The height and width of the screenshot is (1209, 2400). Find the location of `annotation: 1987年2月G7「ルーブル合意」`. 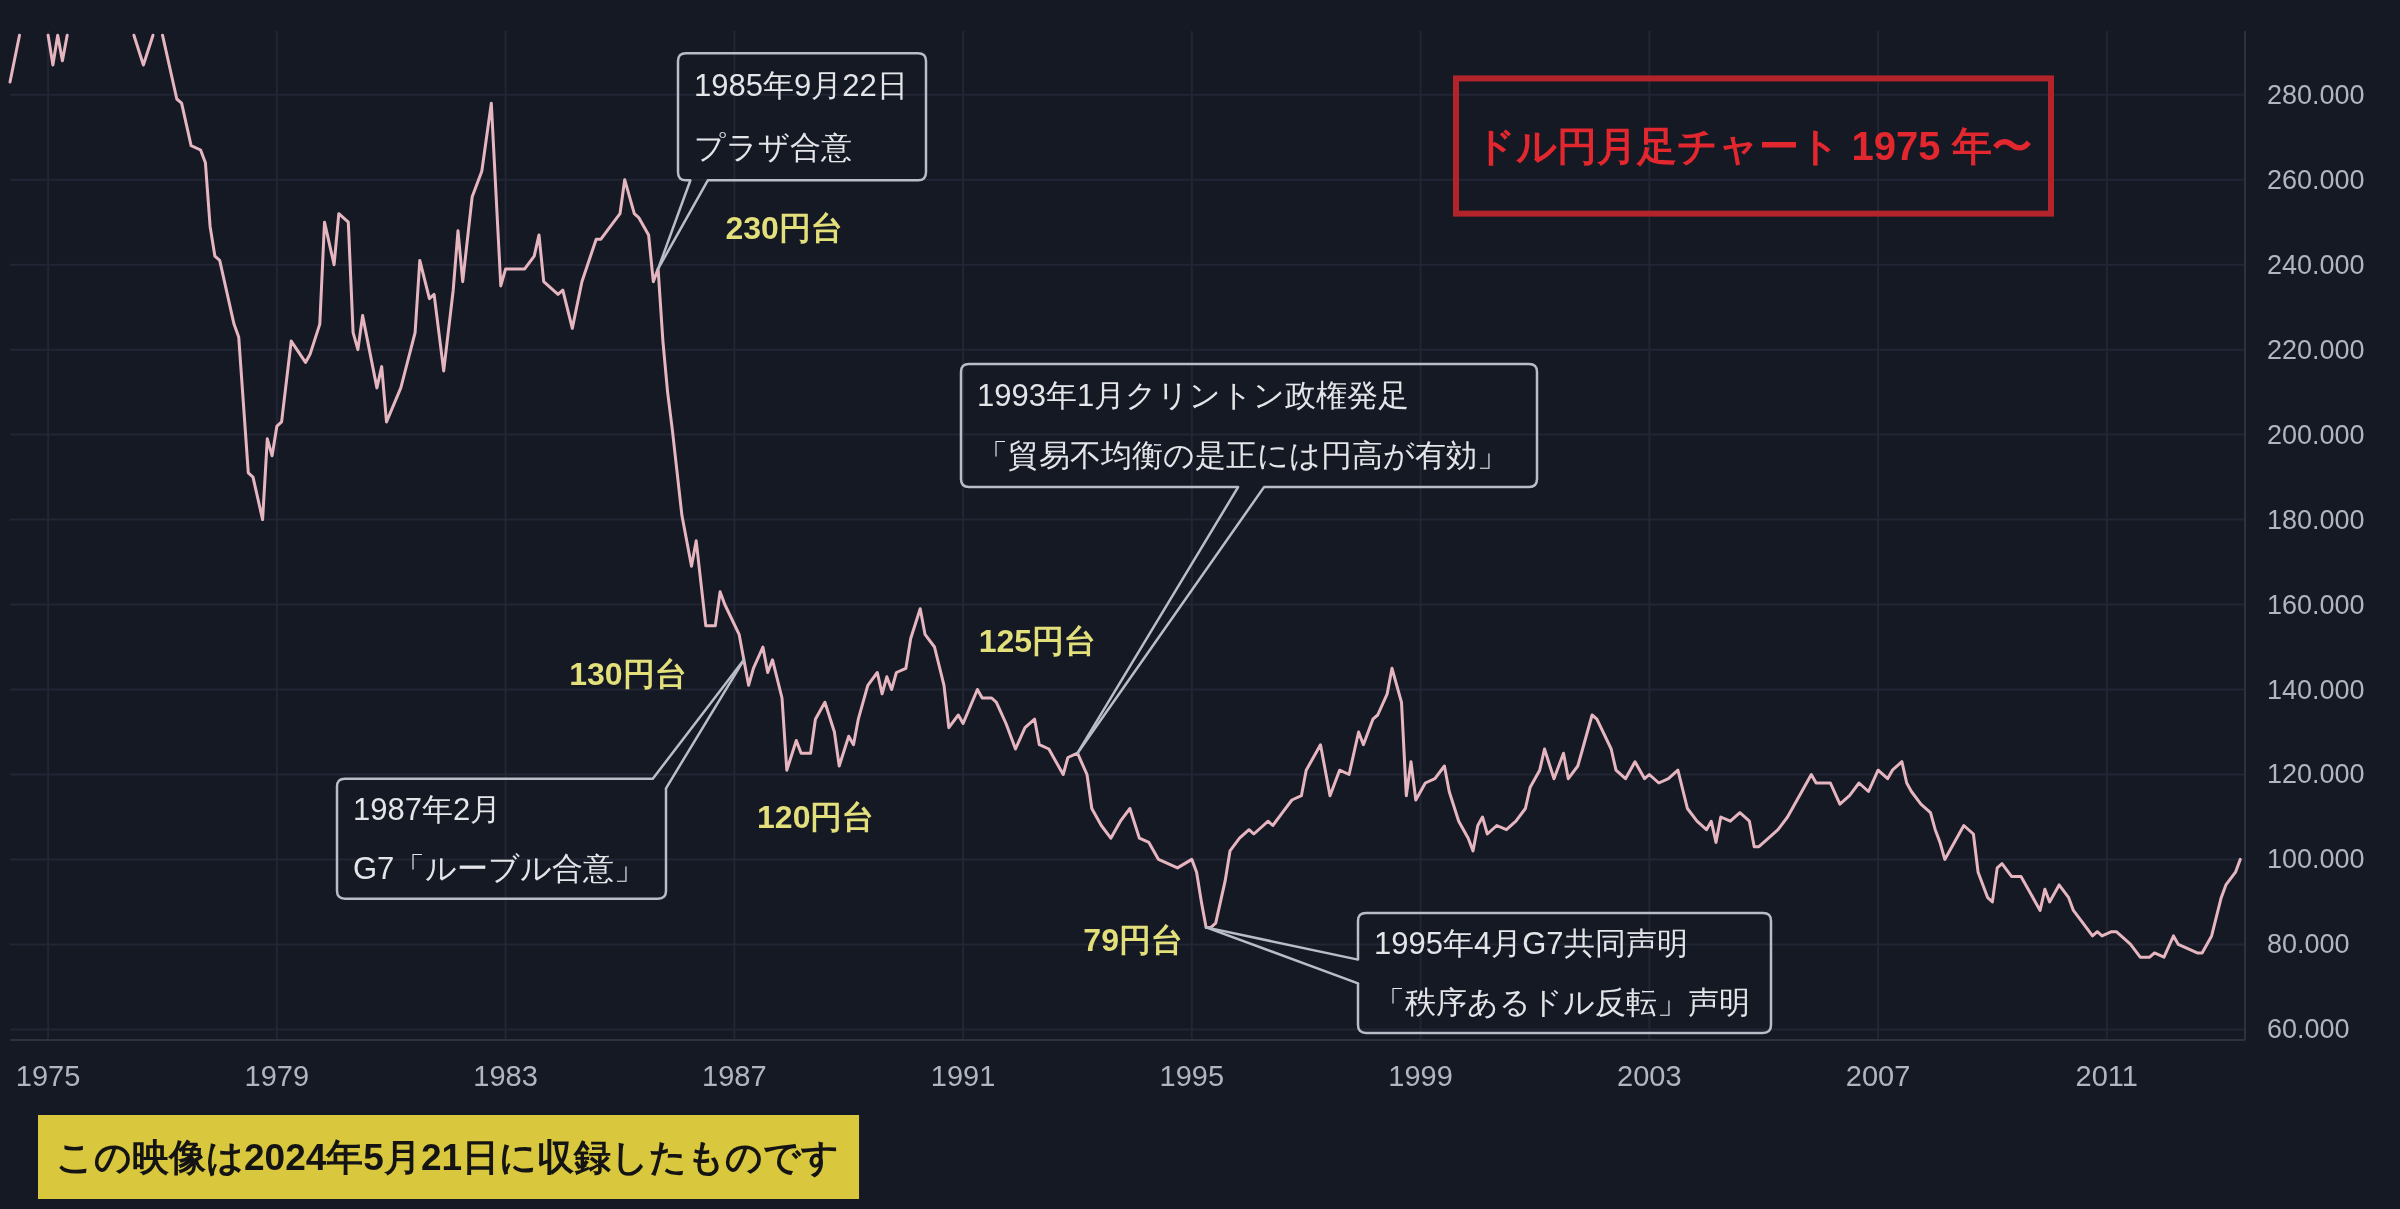

annotation: 1987年2月G7「ルーブル合意」 is located at coordinates (499, 838).